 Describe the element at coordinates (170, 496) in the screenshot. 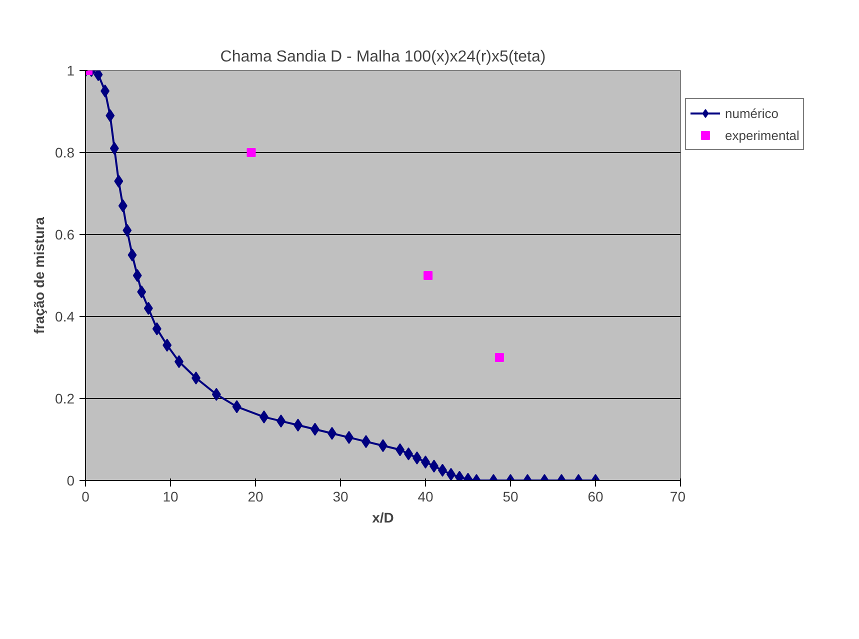

I see `x-tick-label: 10` at that location.